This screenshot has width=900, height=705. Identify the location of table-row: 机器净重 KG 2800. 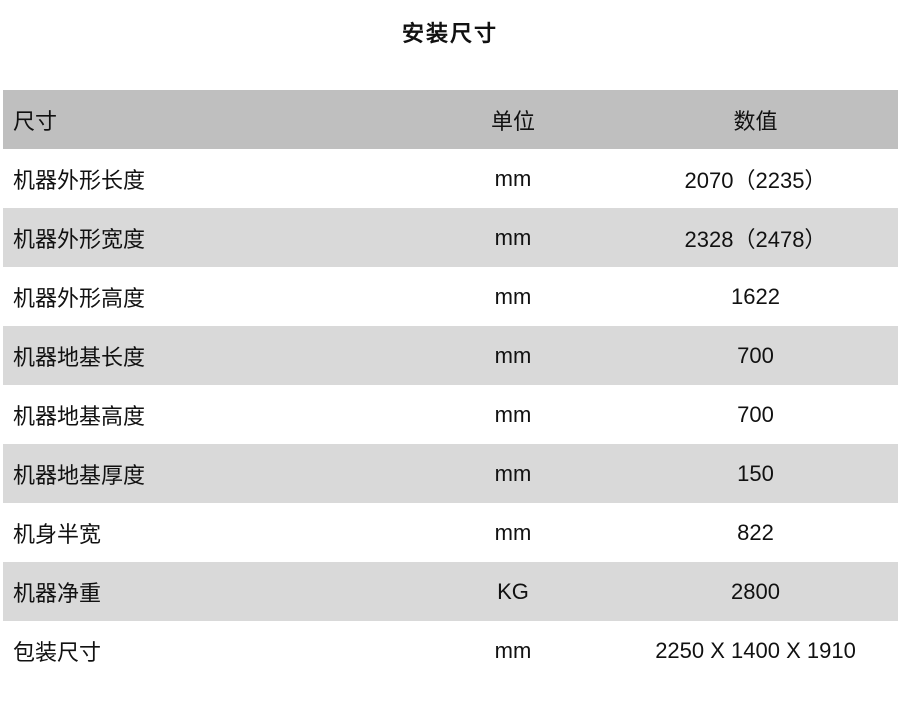
(450, 591).